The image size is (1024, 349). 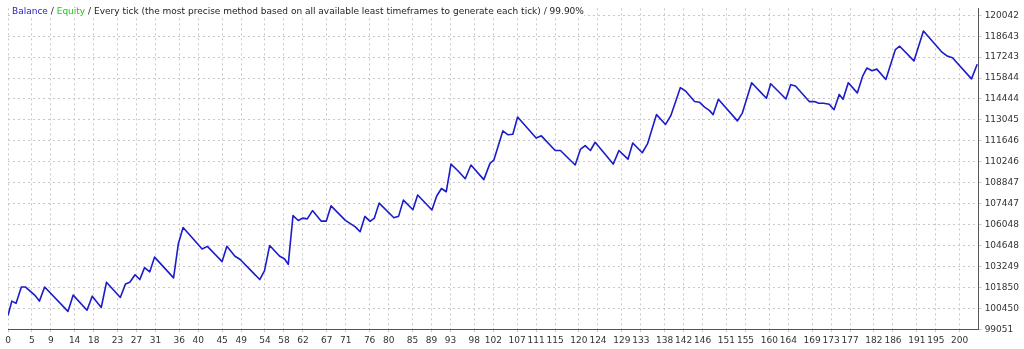 I want to click on x-tick-label: 40, so click(x=198, y=339).